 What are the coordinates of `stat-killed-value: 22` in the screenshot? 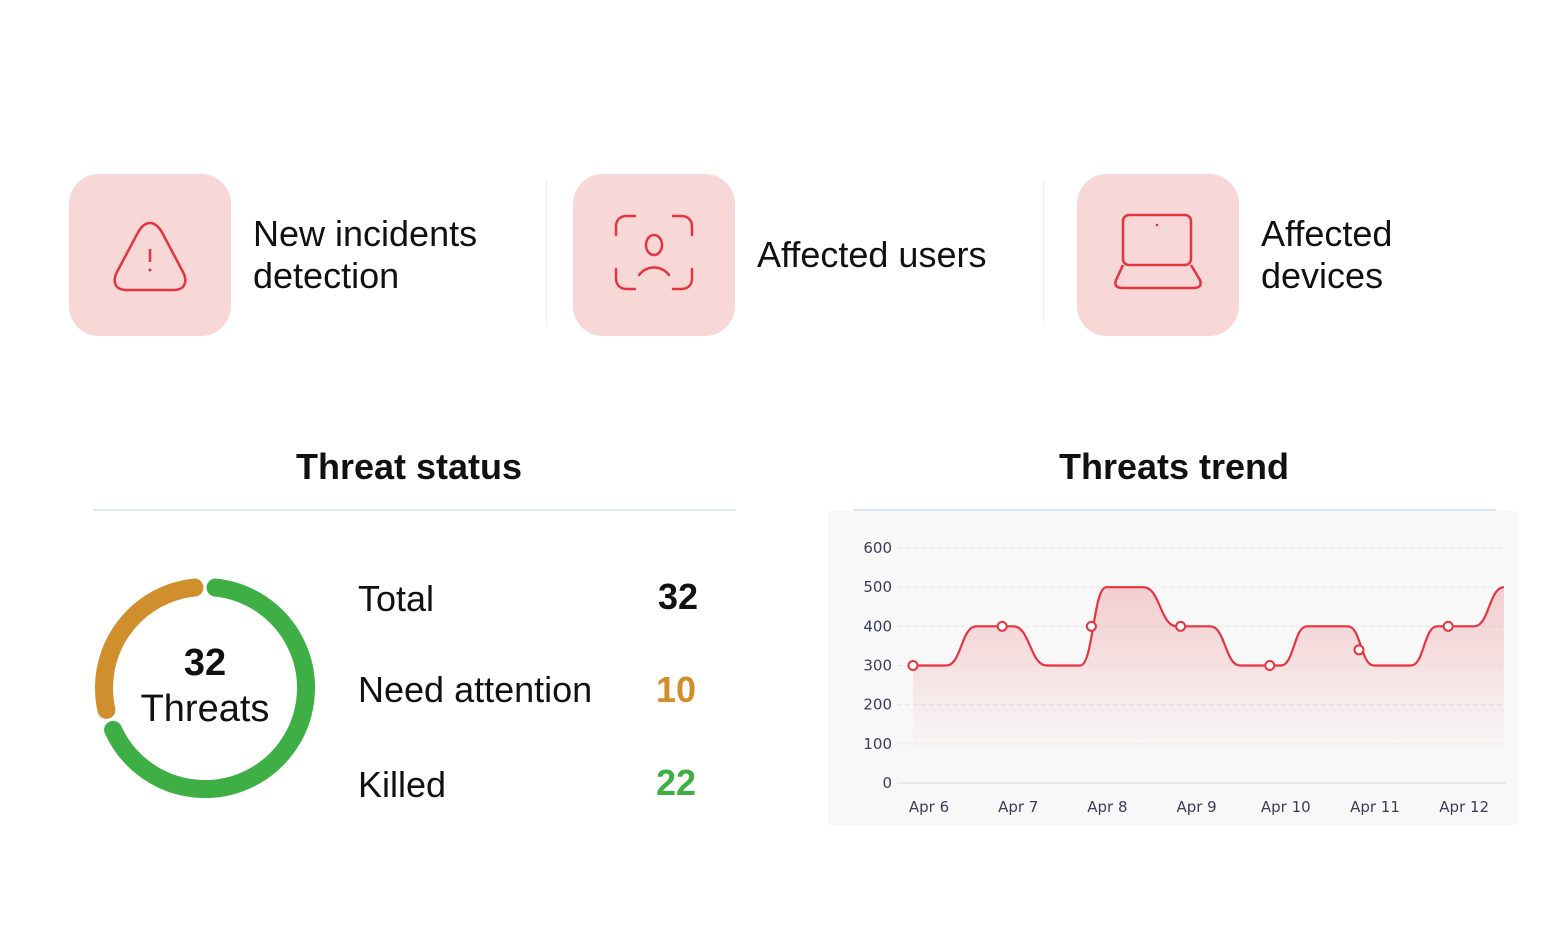 It's located at (676, 782).